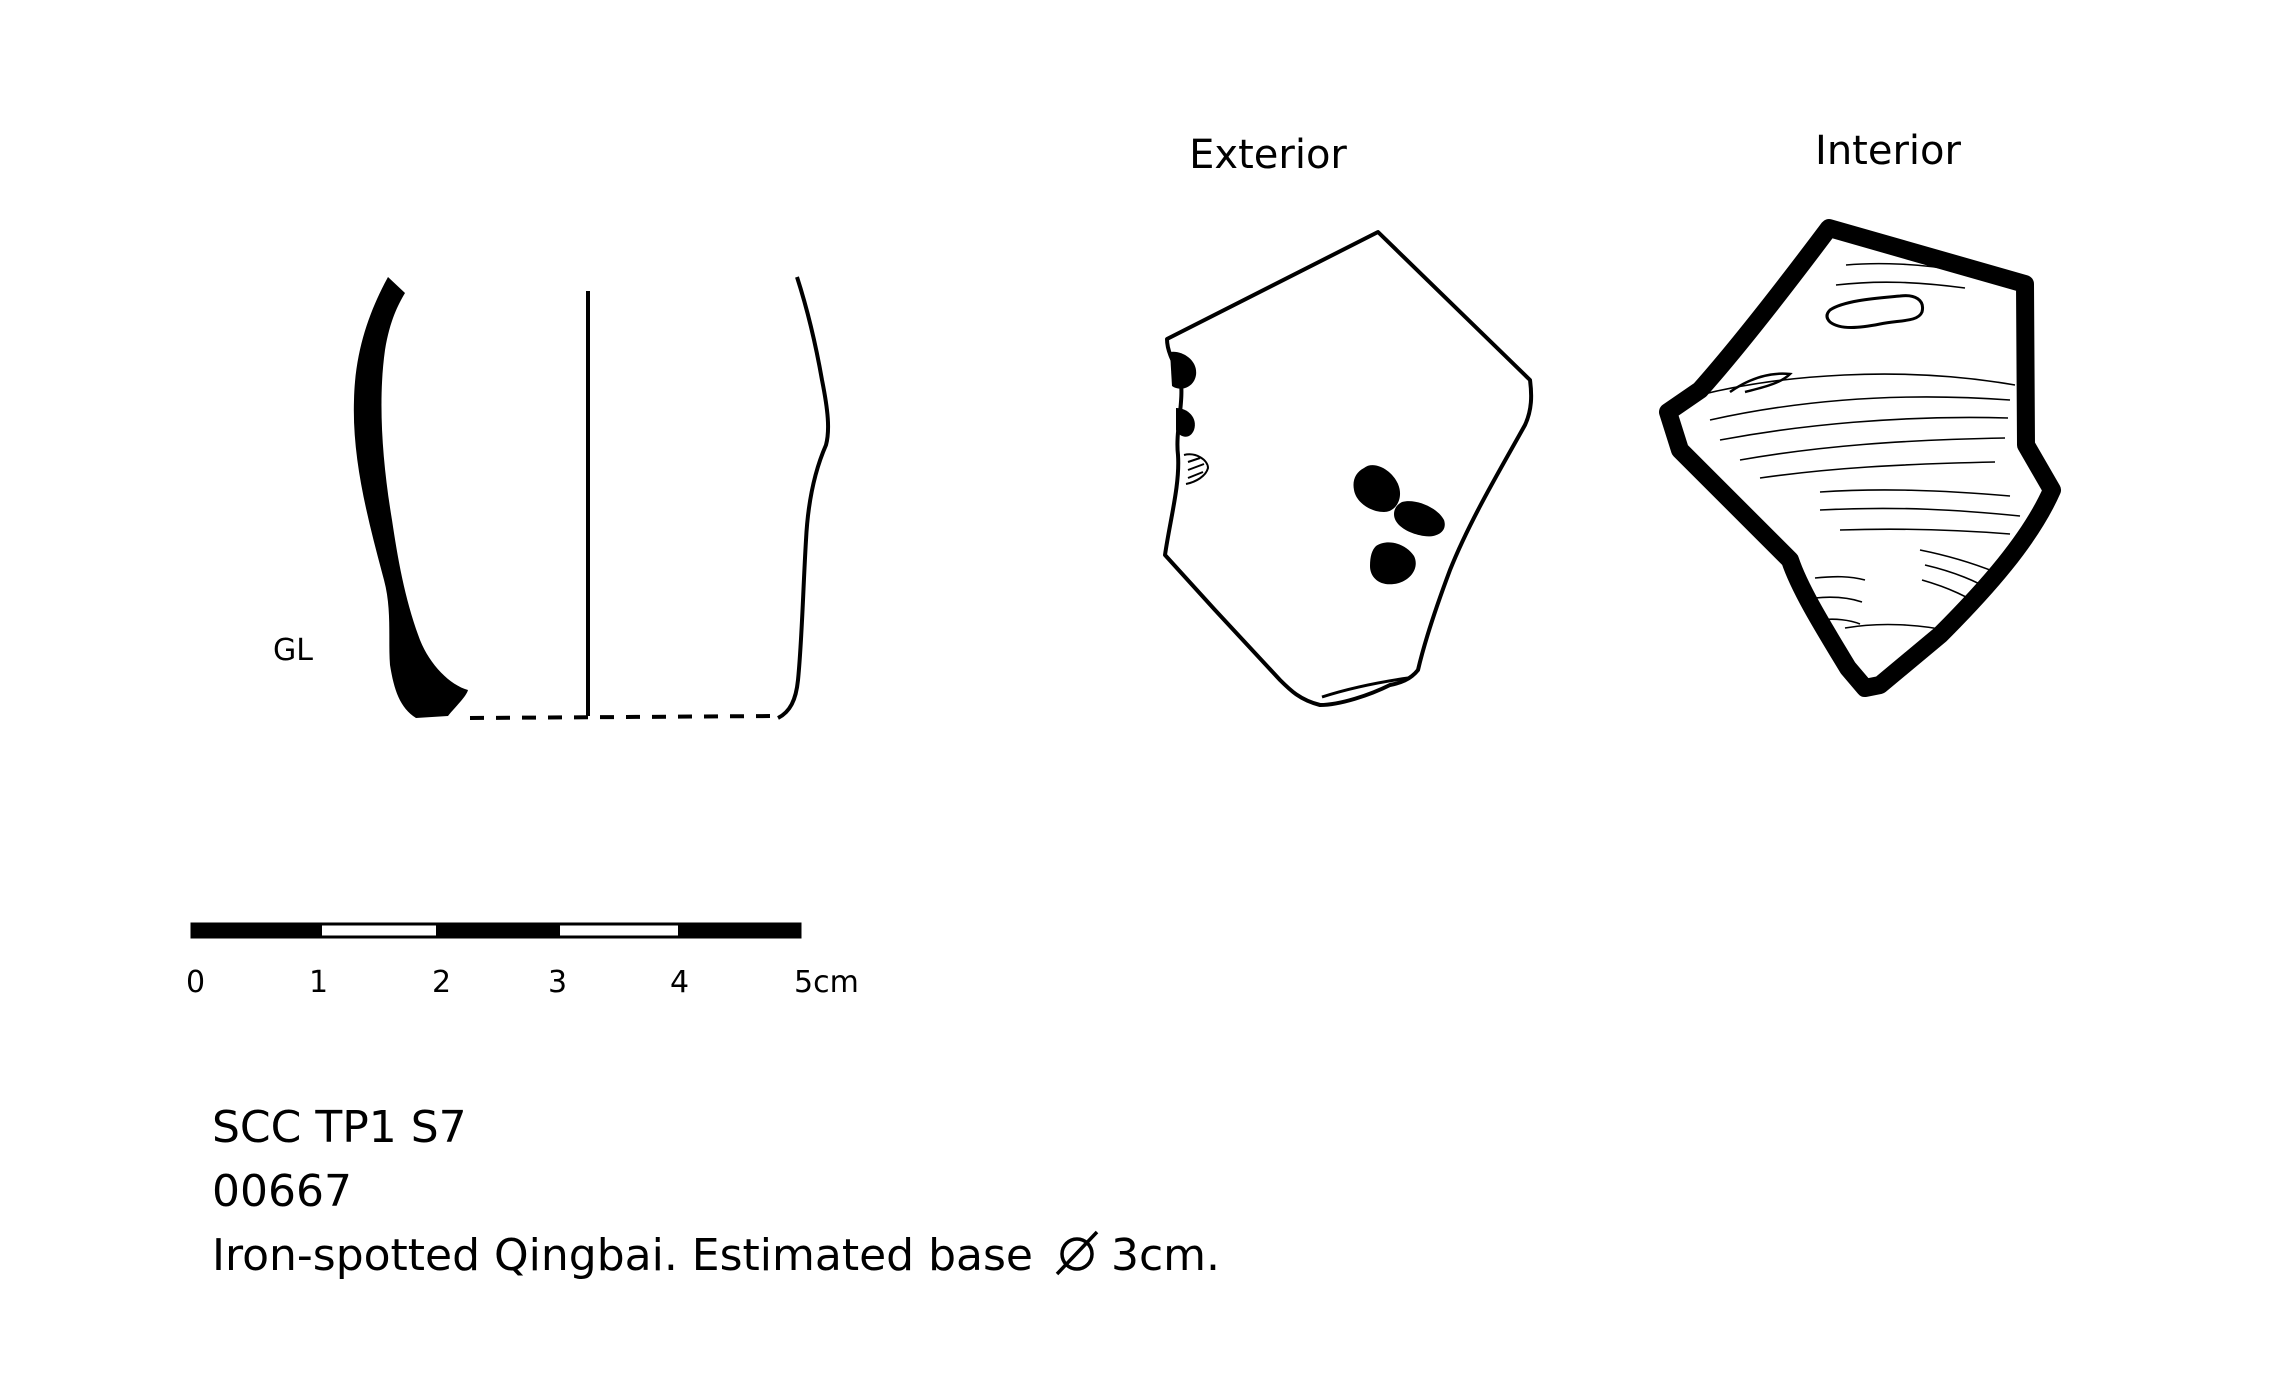  What do you see at coordinates (1196, 469) in the screenshot?
I see `exterior-hatch-mark` at bounding box center [1196, 469].